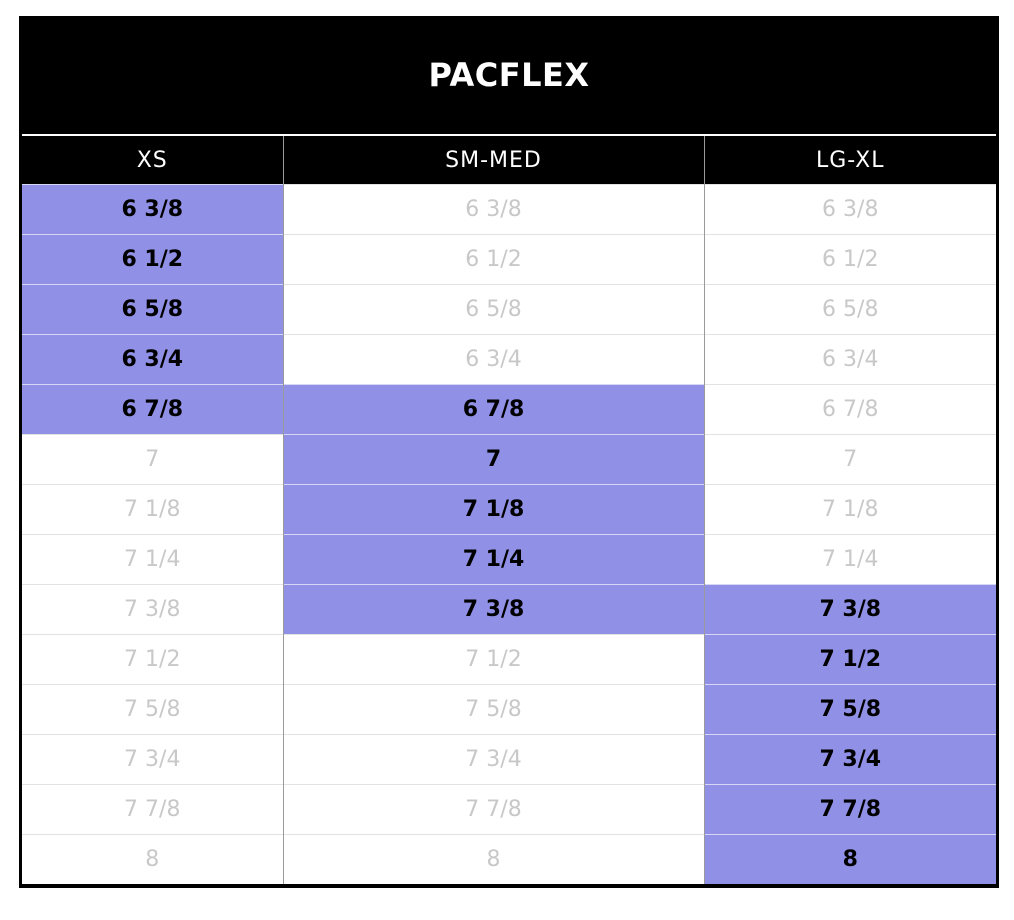 This screenshot has height=920, width=1014. I want to click on size-cell-xs: 7 7/8, so click(152, 809).